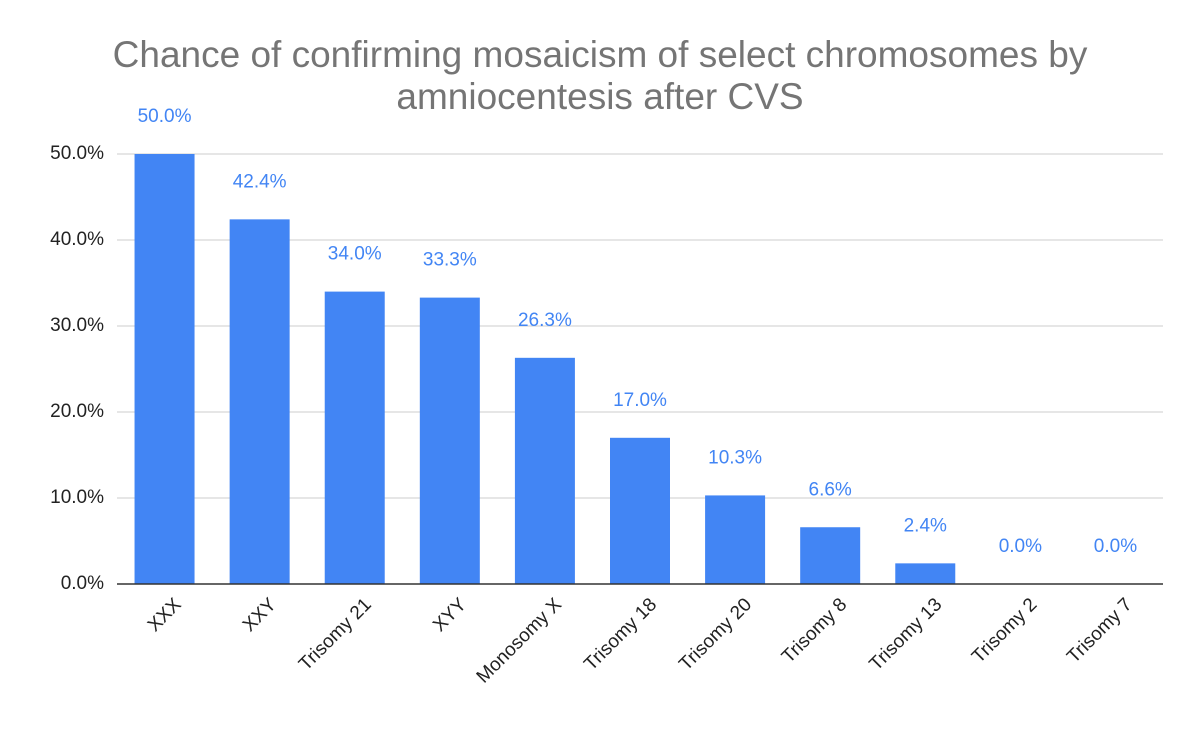 The height and width of the screenshot is (742, 1199). I want to click on x-tick-label: Monosomy X, so click(519, 640).